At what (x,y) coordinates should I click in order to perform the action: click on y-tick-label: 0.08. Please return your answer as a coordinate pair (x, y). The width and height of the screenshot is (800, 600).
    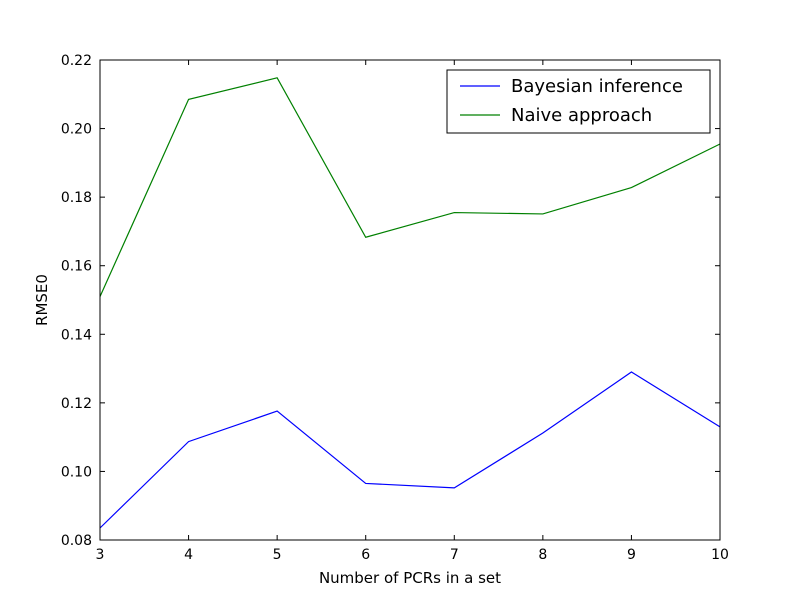
    Looking at the image, I should click on (76, 541).